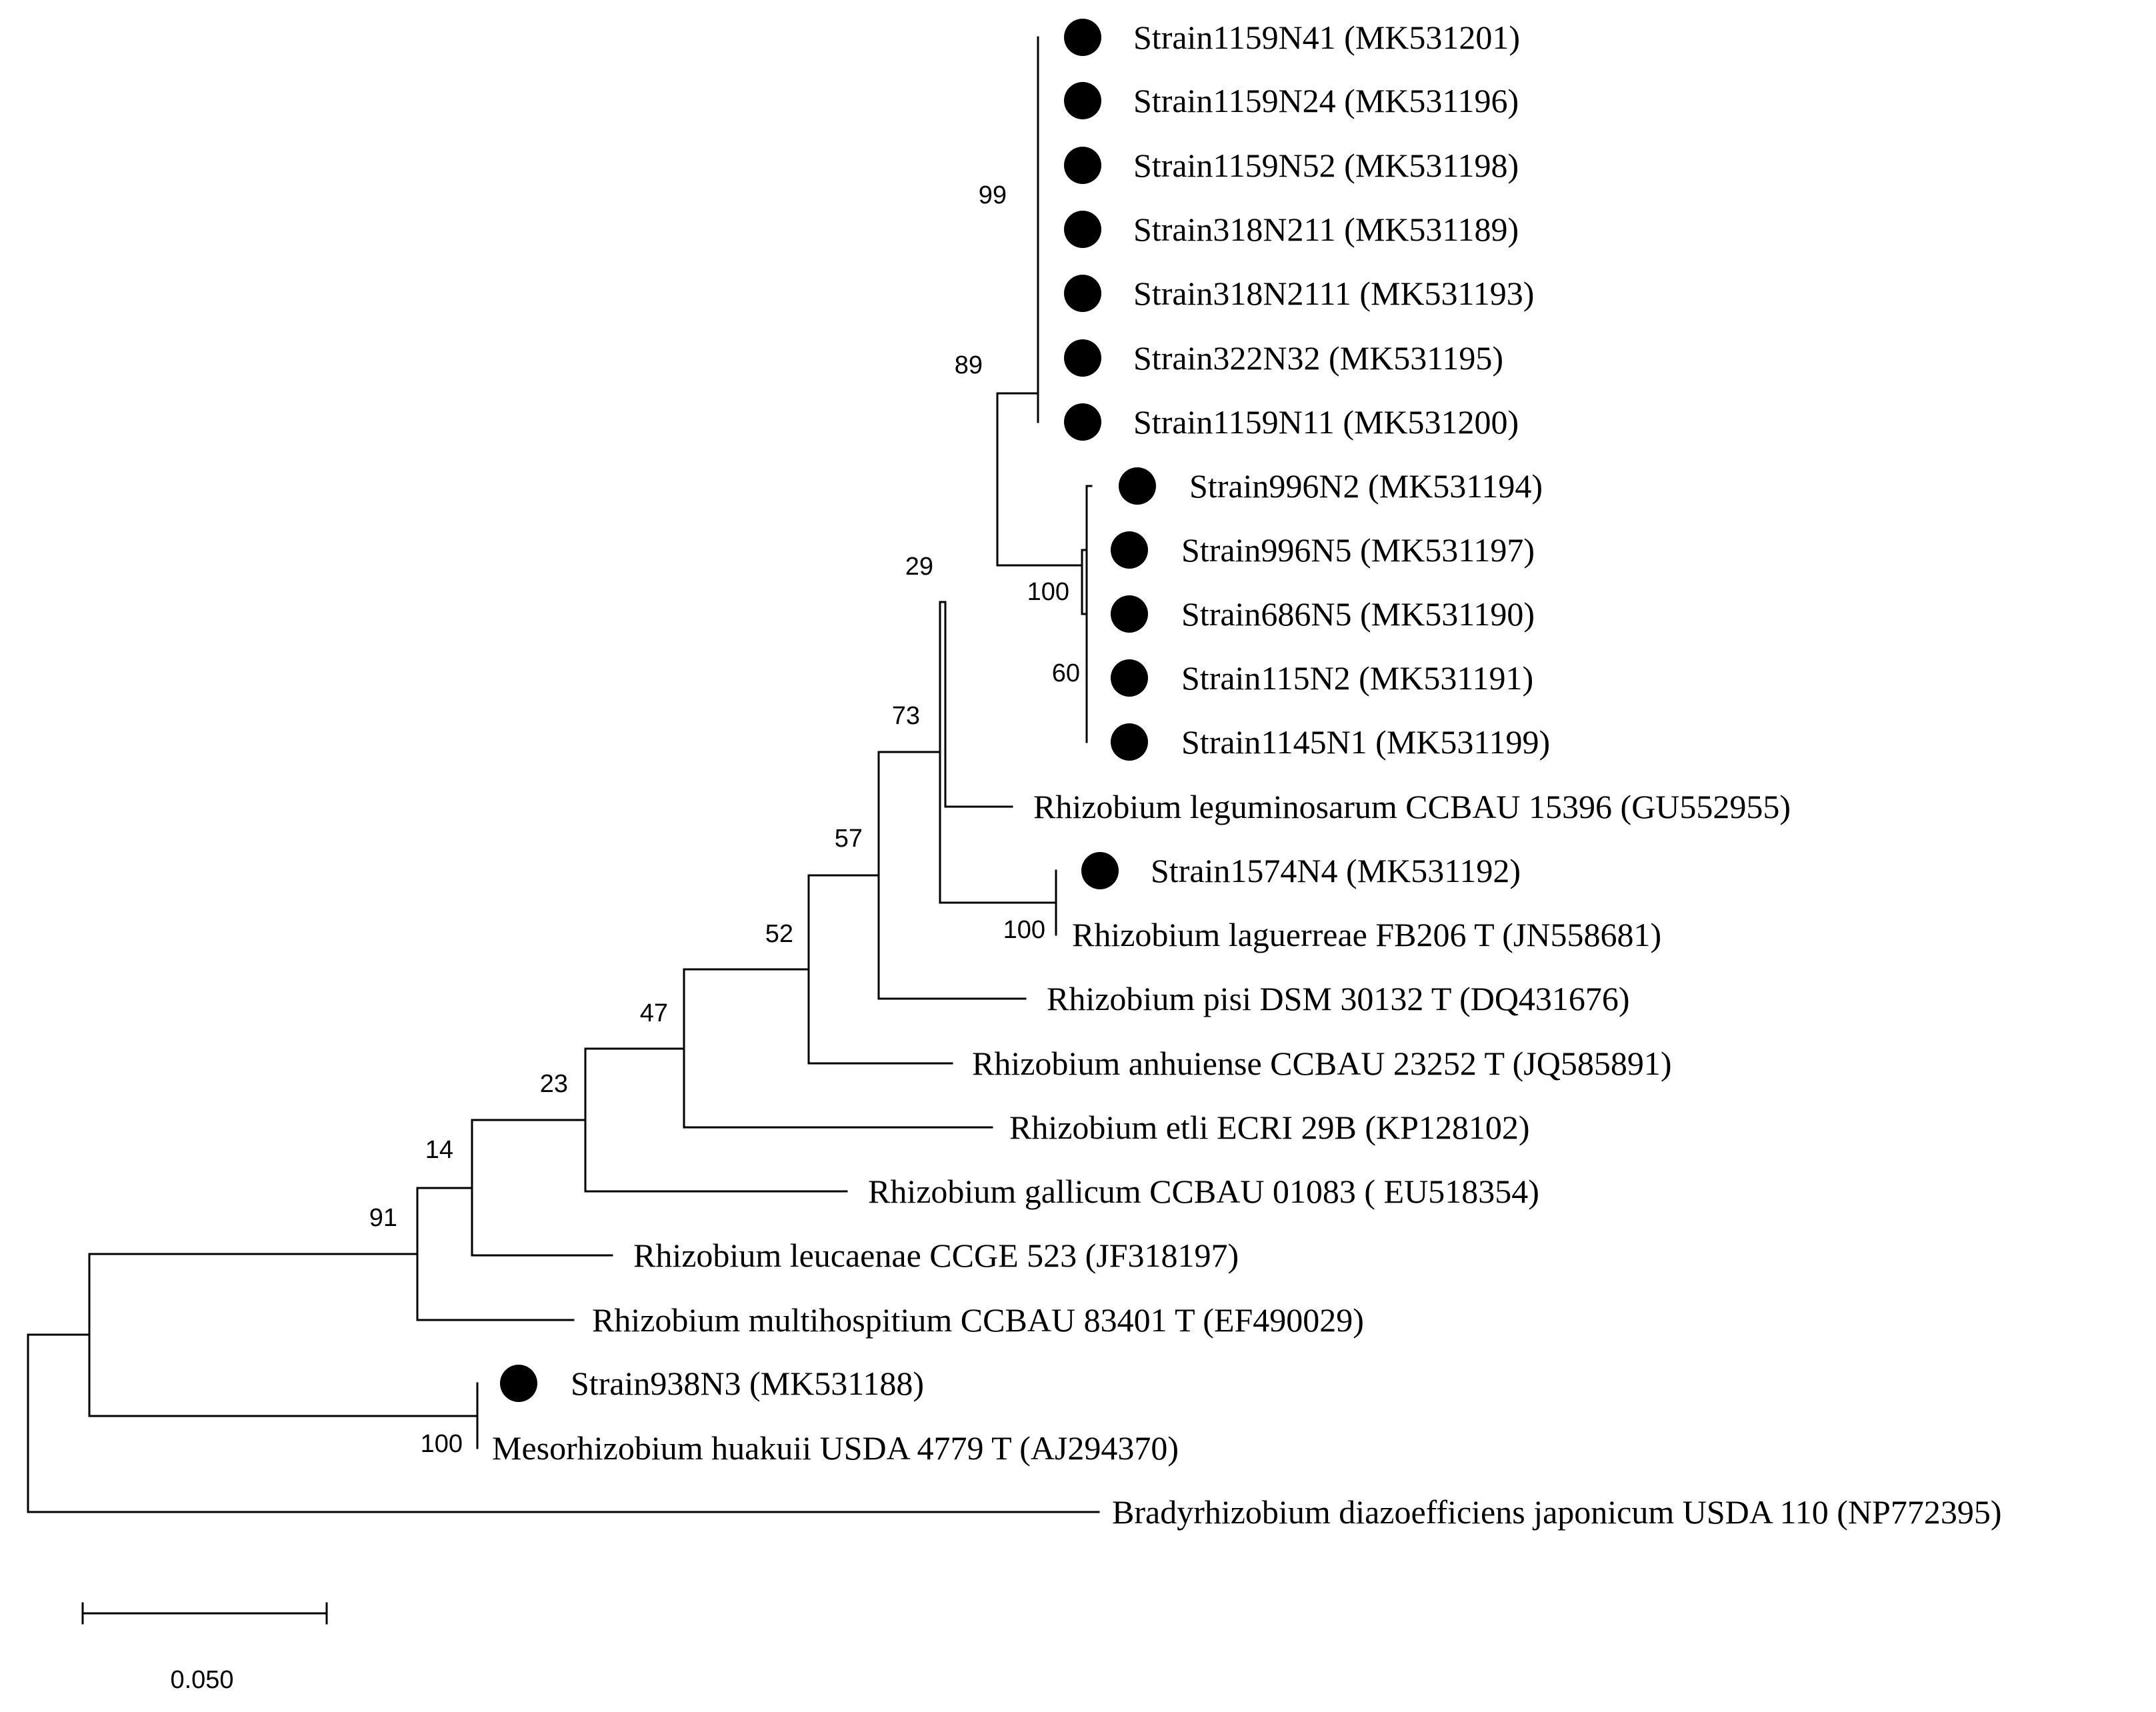  Describe the element at coordinates (1326, 422) in the screenshot. I see `leaf-label-s1159n11: Strain1159N11 (MK531200)` at that location.